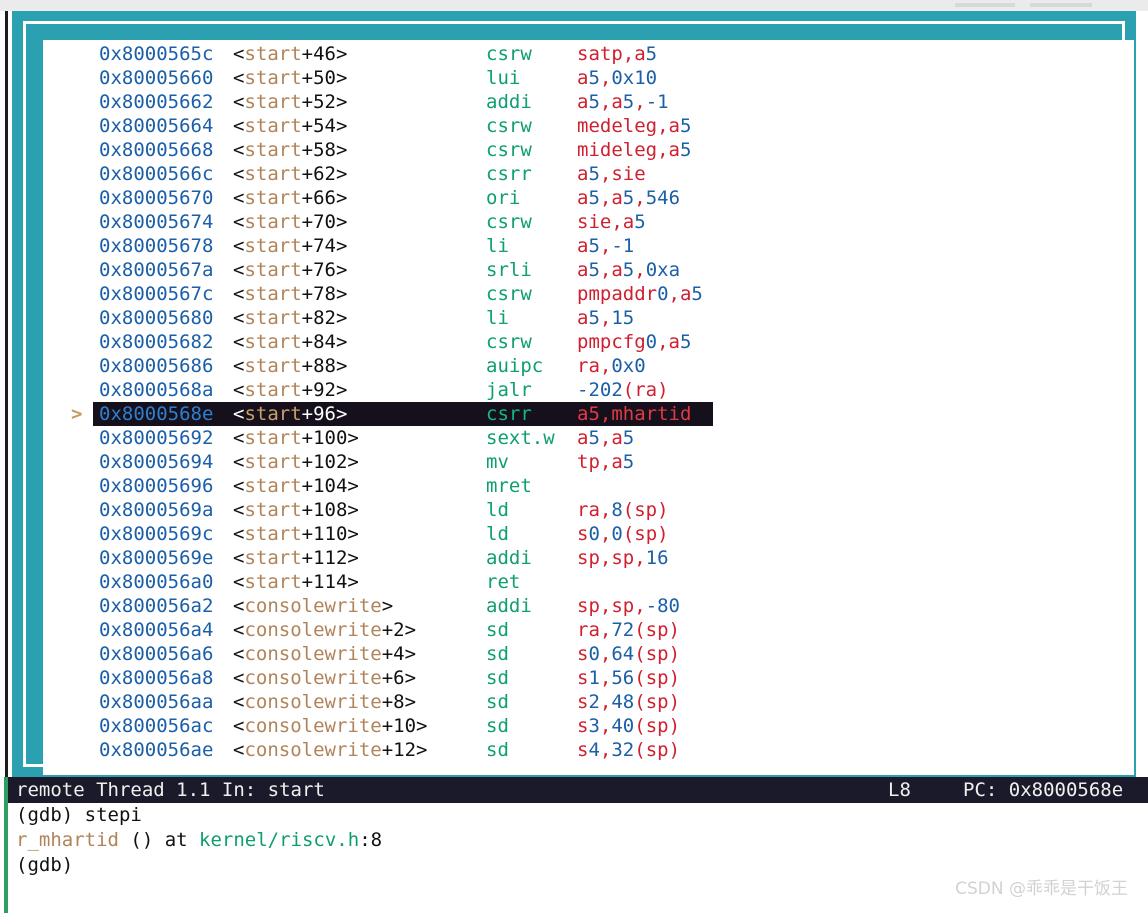 Image resolution: width=1148 pixels, height=913 pixels. What do you see at coordinates (611, 174) in the screenshot?
I see `instruction-operands: a5,sie` at bounding box center [611, 174].